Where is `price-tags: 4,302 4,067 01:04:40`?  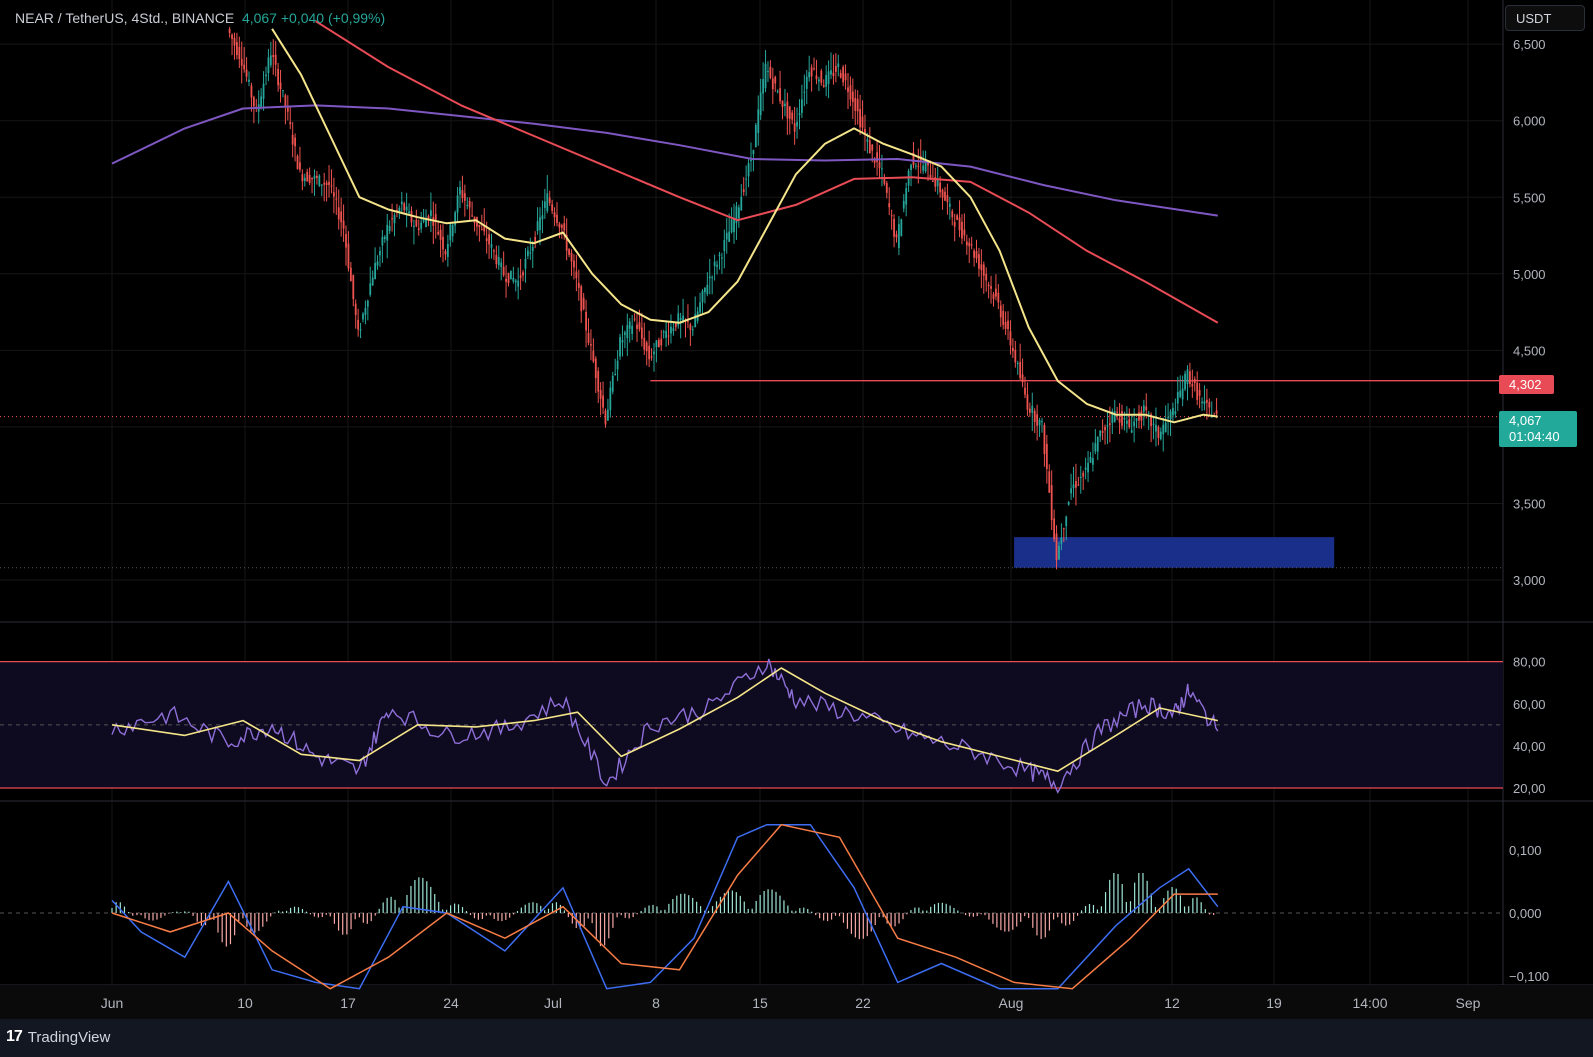
price-tags: 4,302 4,067 01:04:40 is located at coordinates (1538, 411).